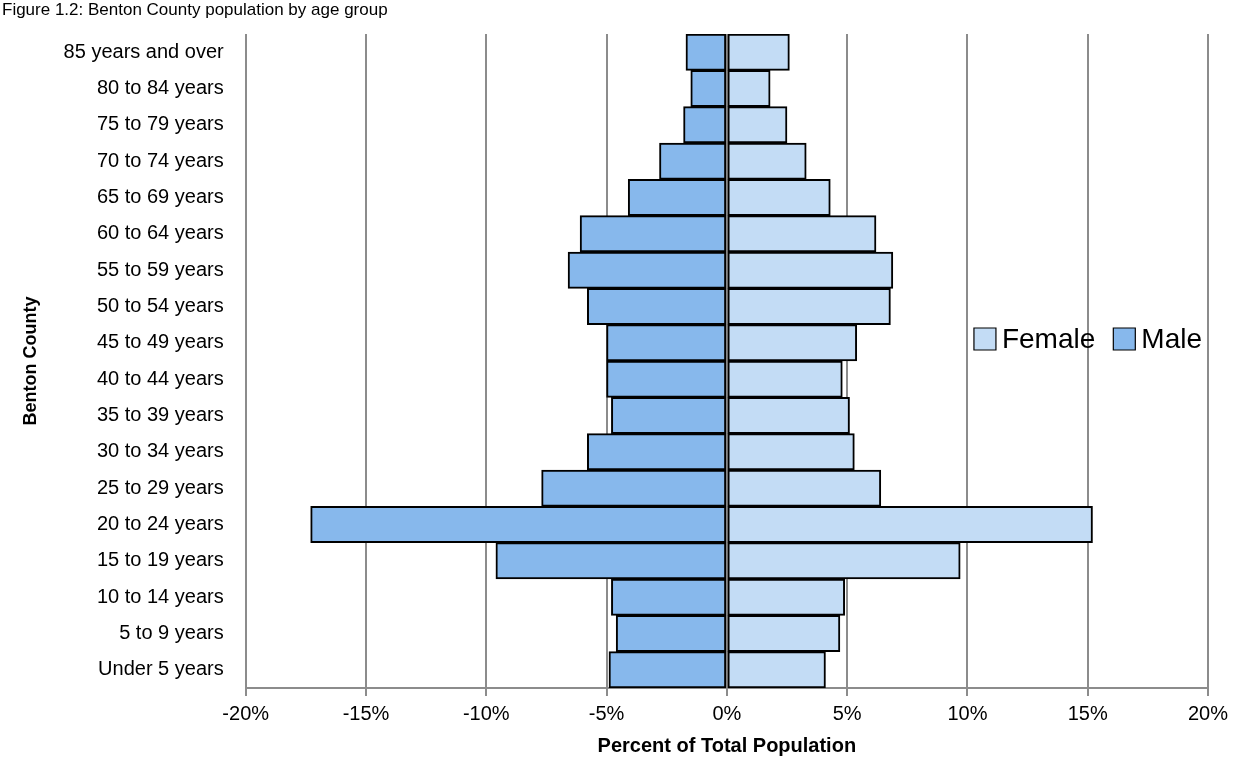  Describe the element at coordinates (847, 712) in the screenshot. I see `x-tick-label: 5%` at that location.